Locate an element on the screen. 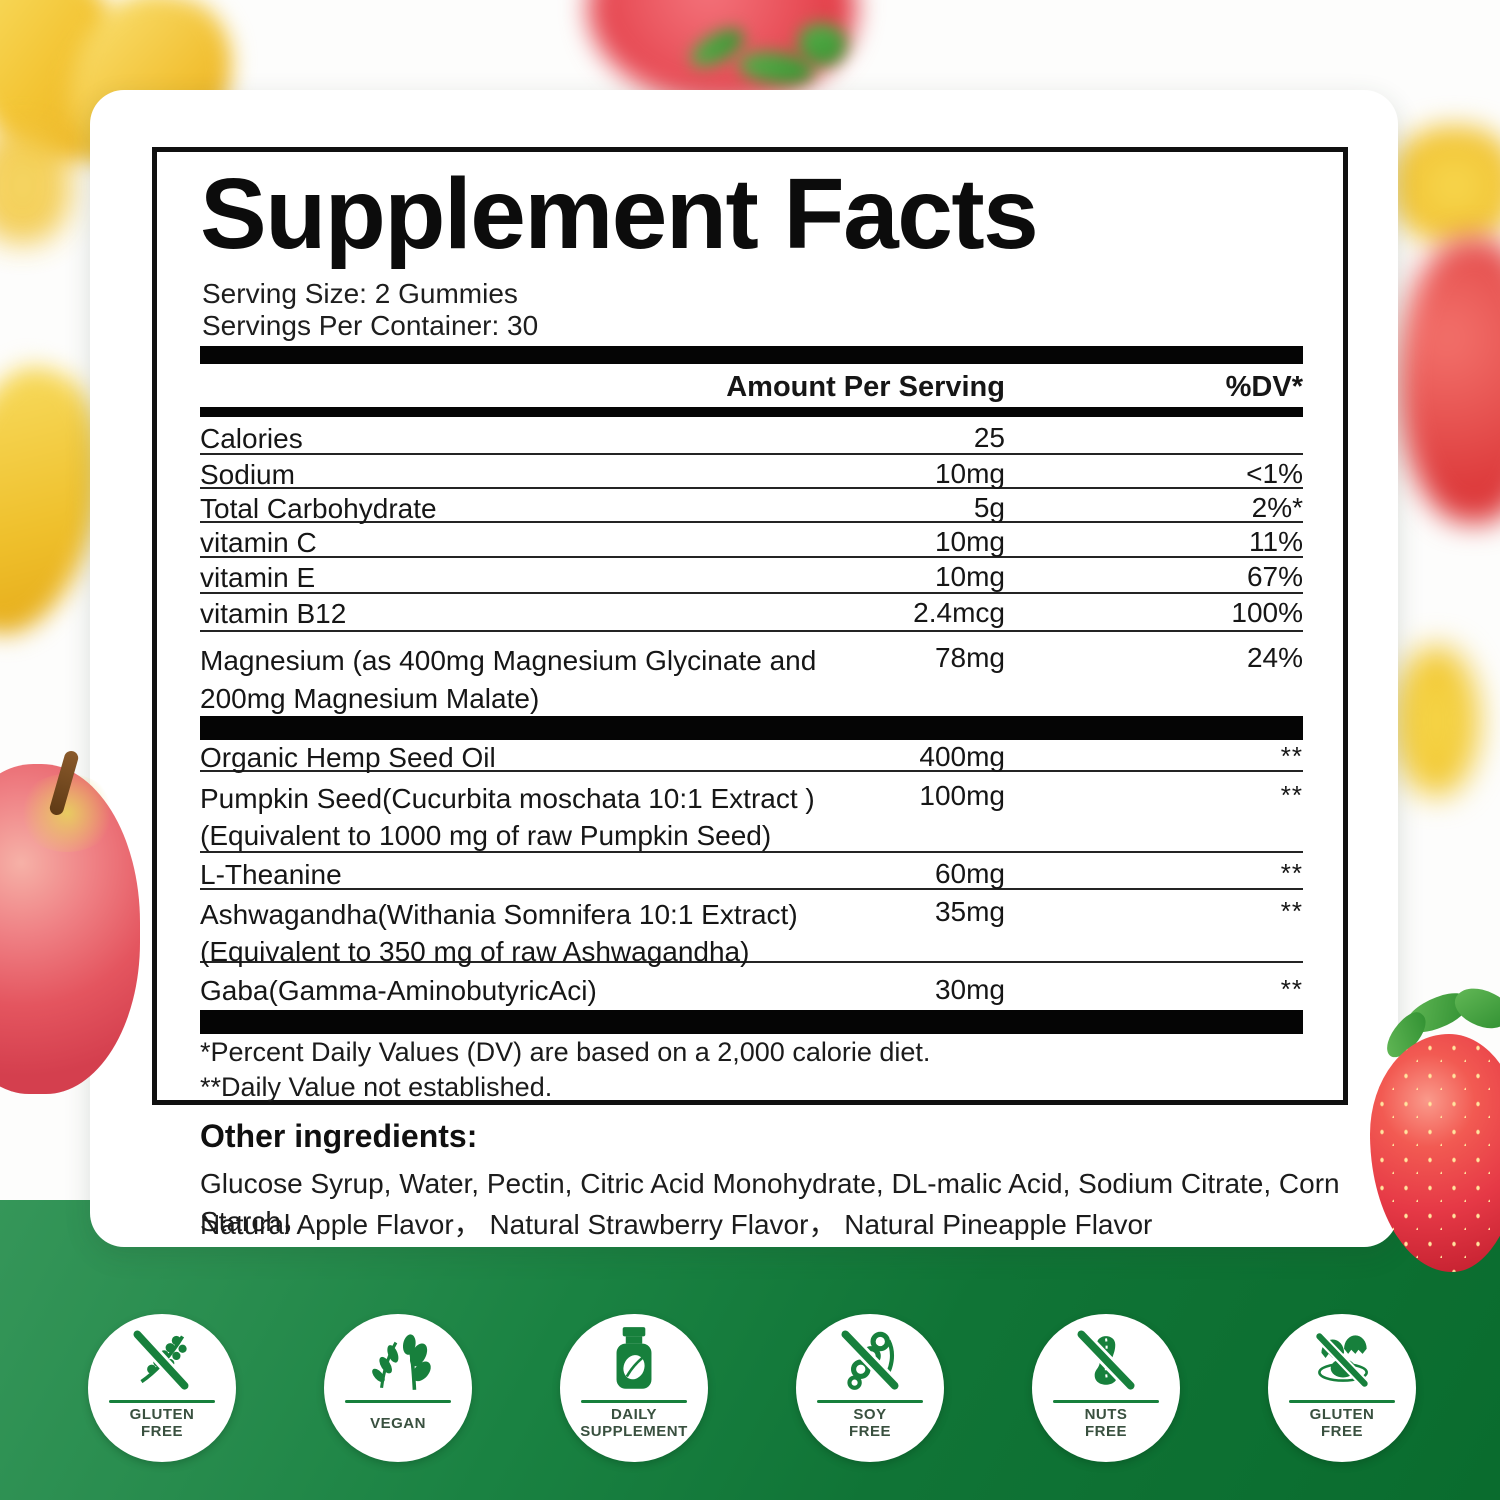 Image resolution: width=1500 pixels, height=1500 pixels. badge-vegan: VEGAN is located at coordinates (398, 1388).